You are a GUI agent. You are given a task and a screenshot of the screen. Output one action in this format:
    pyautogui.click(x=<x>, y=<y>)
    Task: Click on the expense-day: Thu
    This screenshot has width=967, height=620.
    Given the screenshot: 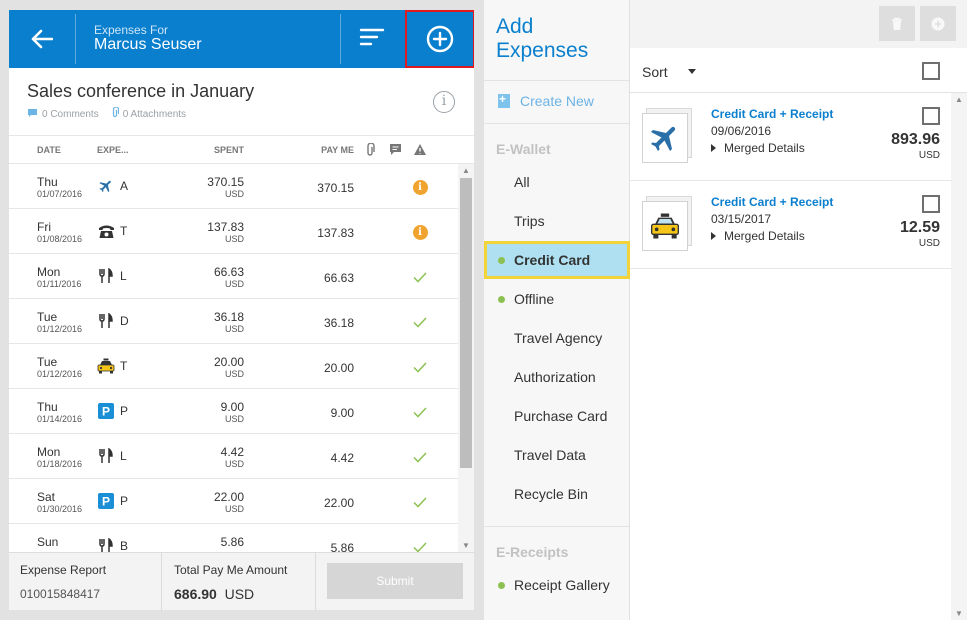 What is the action you would take?
    pyautogui.click(x=47, y=407)
    